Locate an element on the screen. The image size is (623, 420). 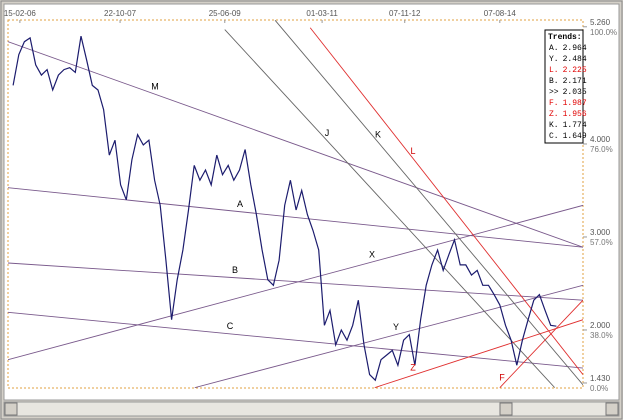
legend-entry: K. 1.774 is located at coordinates (568, 125).